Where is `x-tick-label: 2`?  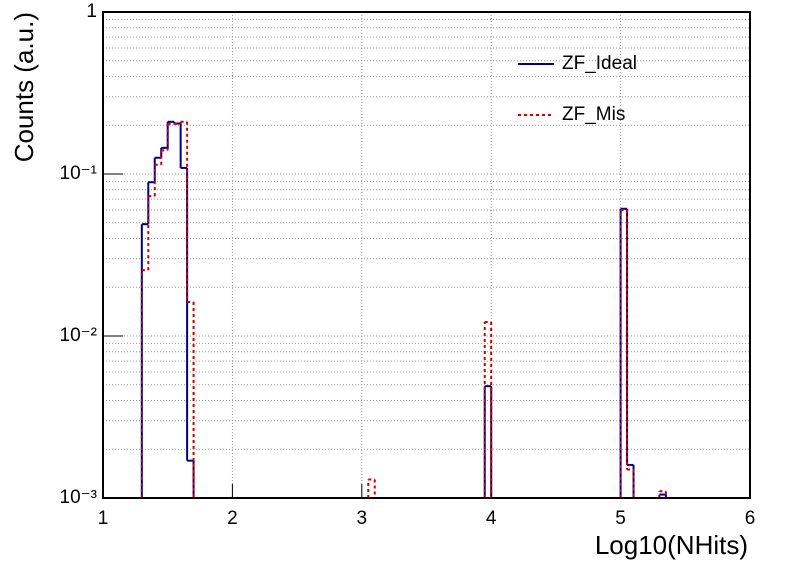
x-tick-label: 2 is located at coordinates (232, 518).